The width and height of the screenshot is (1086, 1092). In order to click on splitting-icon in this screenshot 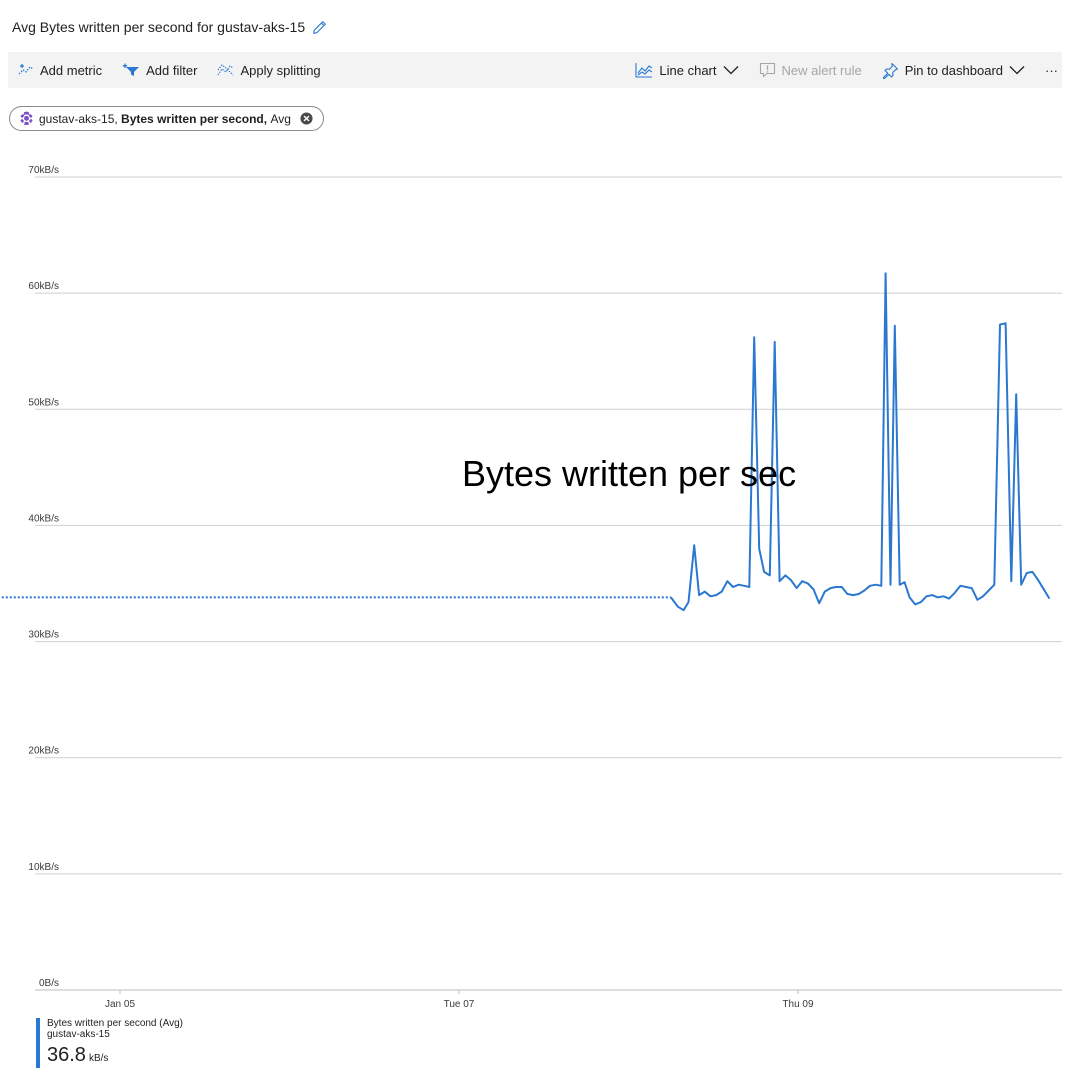, I will do `click(225, 70)`.